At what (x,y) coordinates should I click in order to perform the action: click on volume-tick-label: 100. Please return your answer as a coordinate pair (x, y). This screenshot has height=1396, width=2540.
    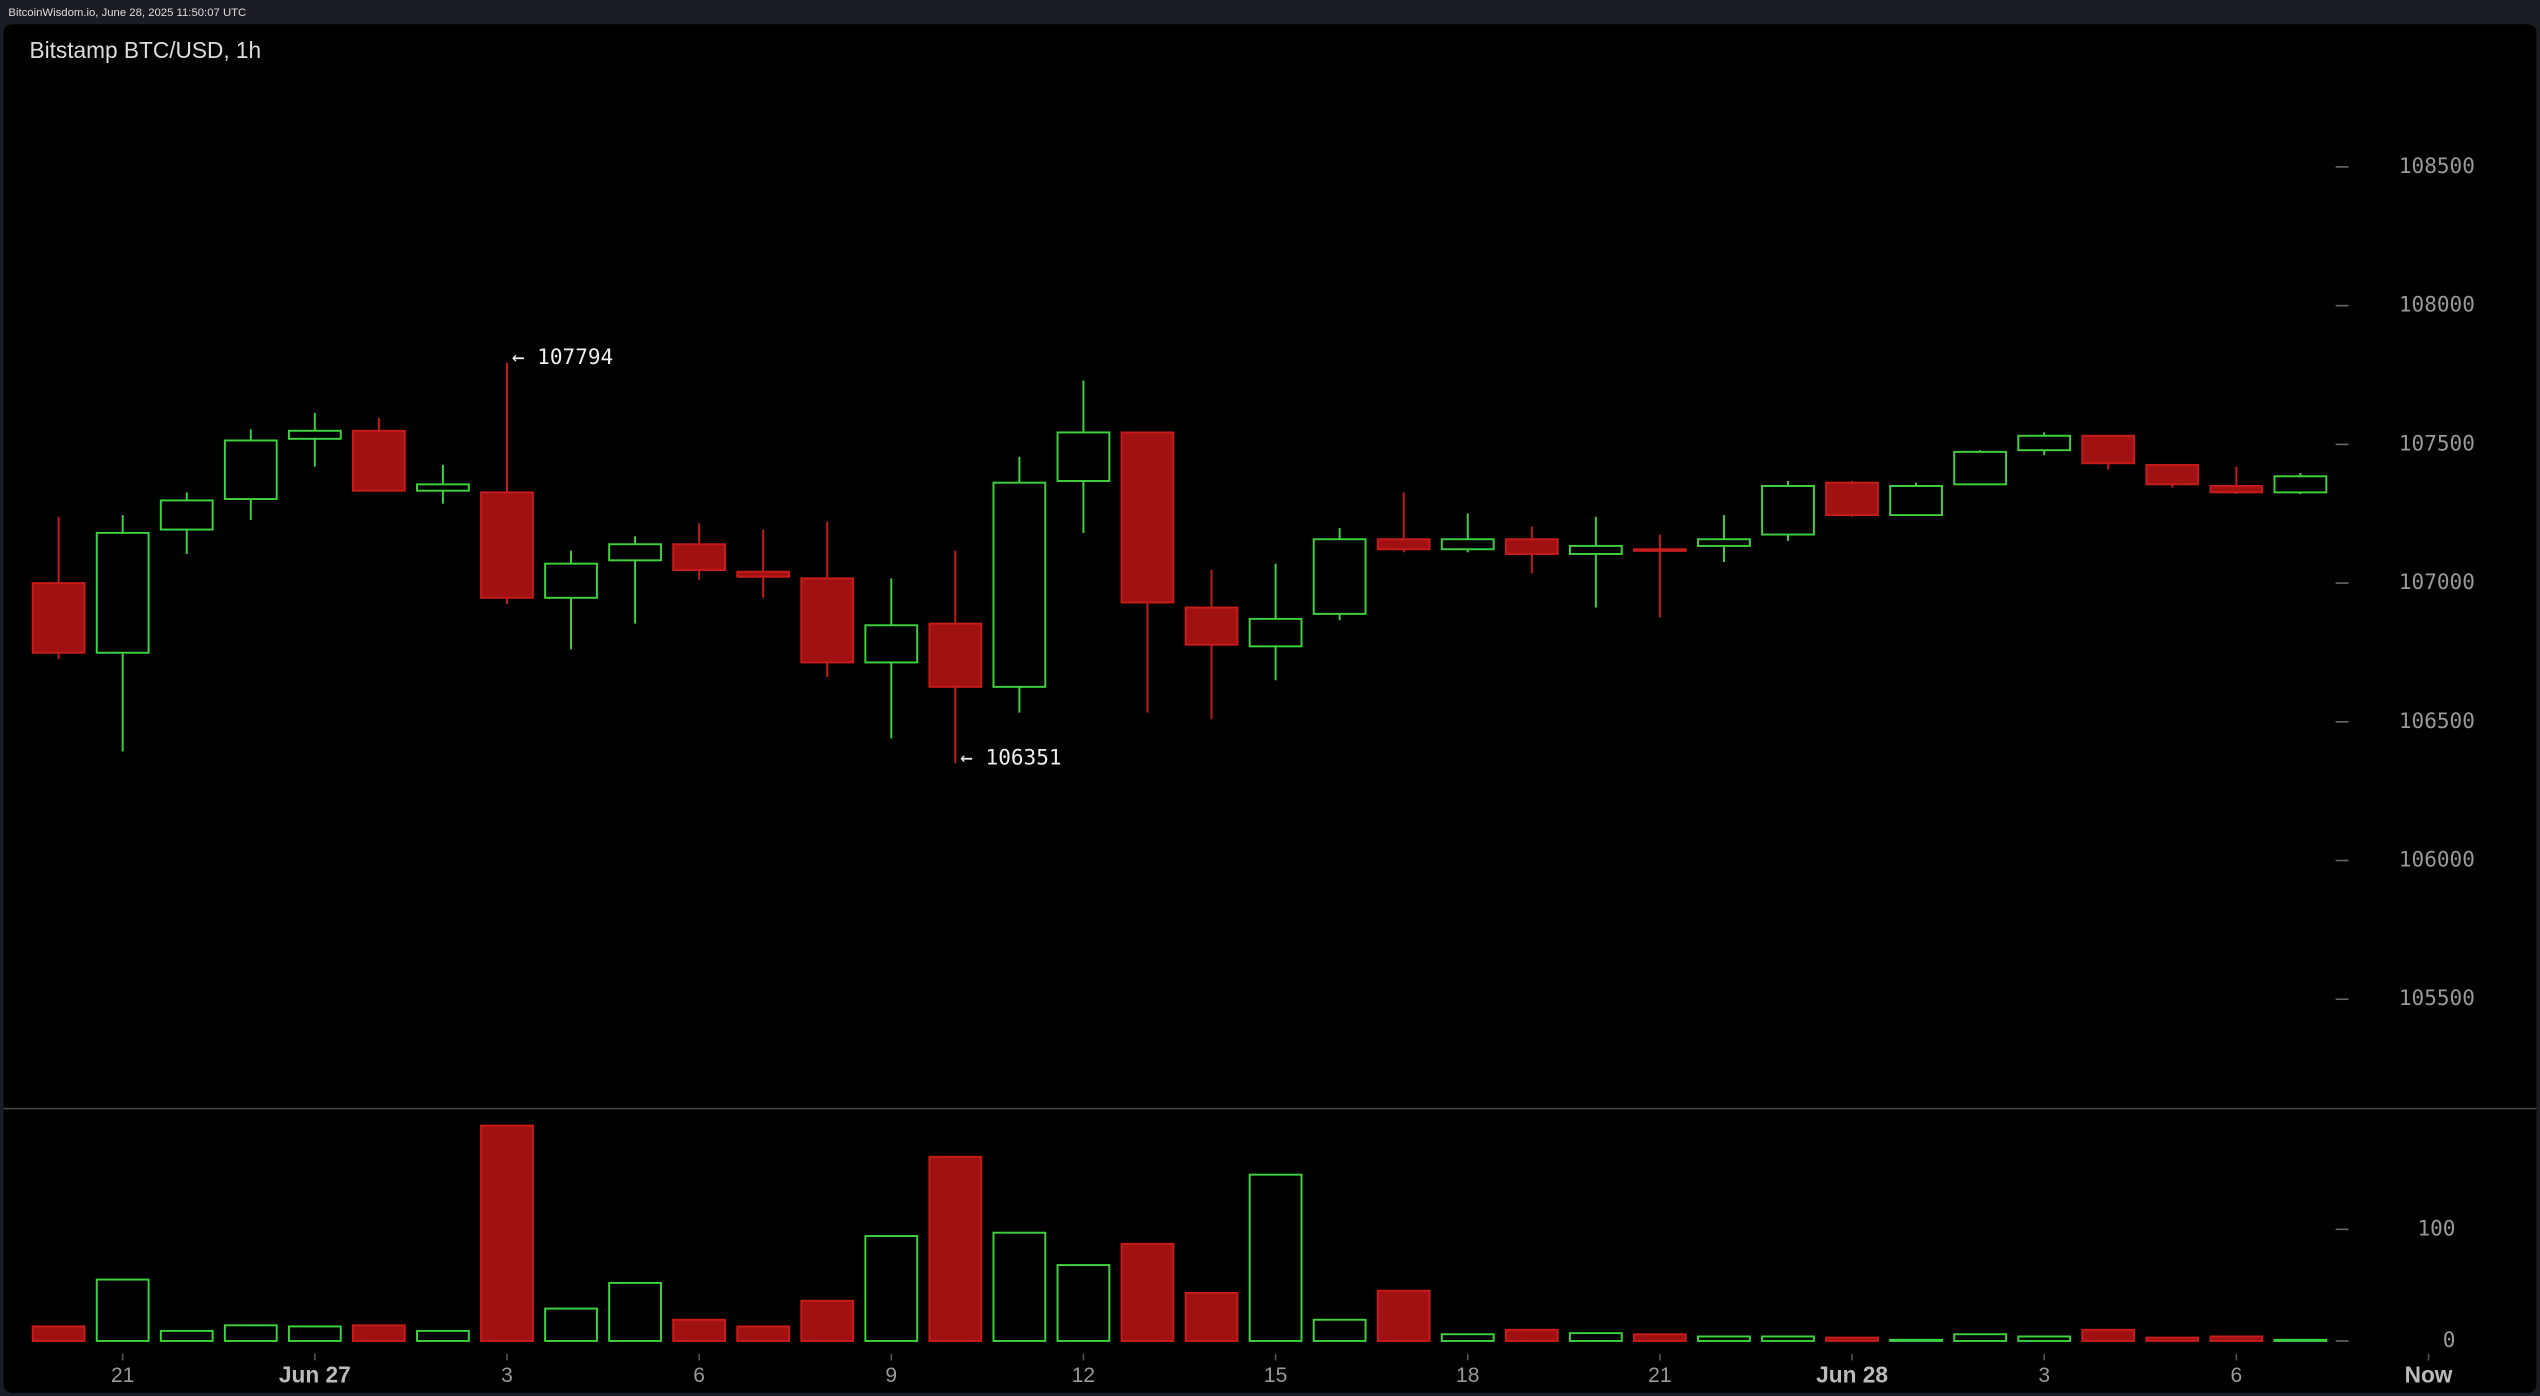
    Looking at the image, I should click on (2436, 1227).